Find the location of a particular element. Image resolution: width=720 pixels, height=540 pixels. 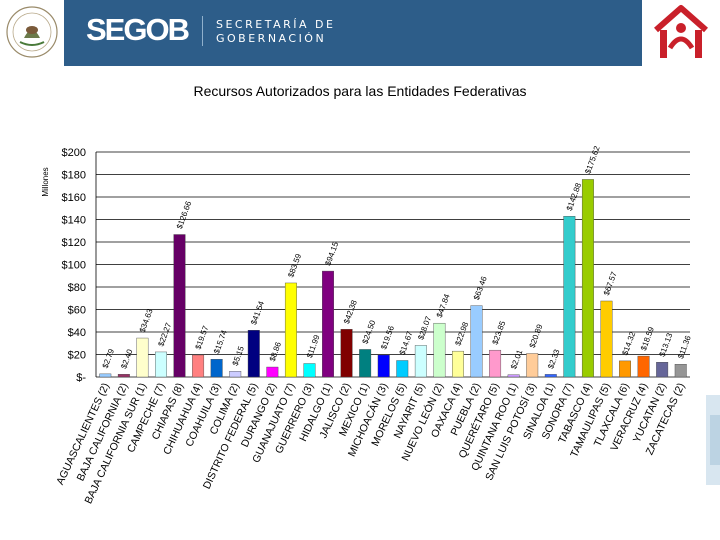

data-label: $19.57 is located at coordinates (202, 337).